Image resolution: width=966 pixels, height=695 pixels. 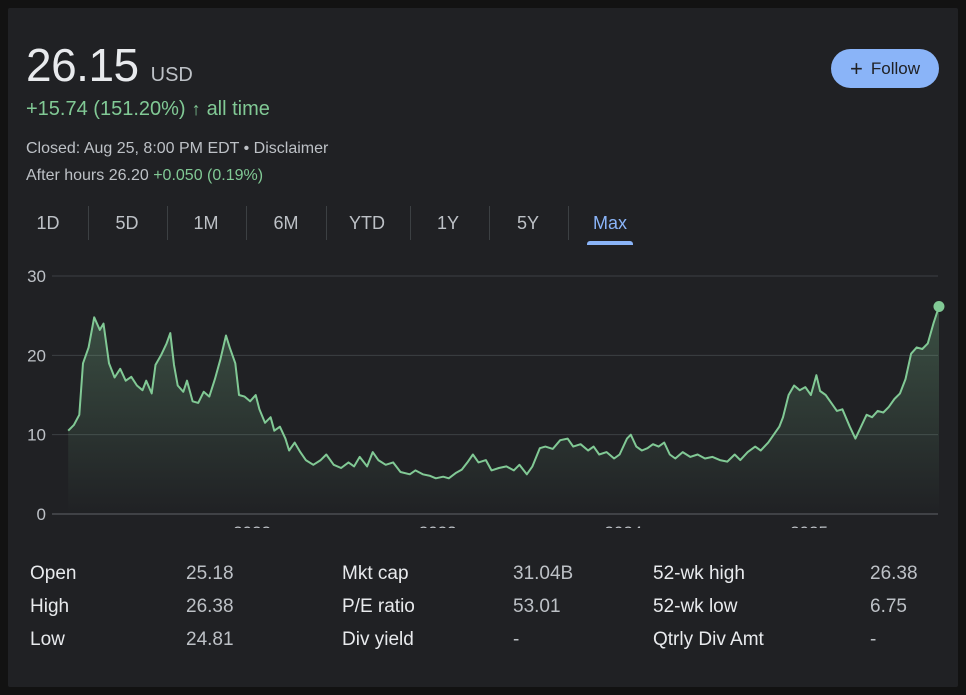 I want to click on tab-1m: 1M, so click(x=206, y=222).